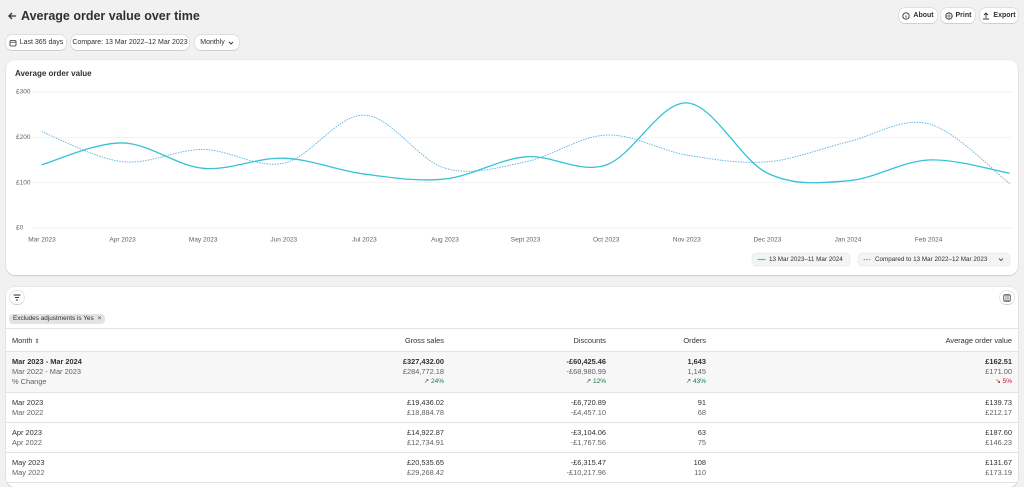 This screenshot has width=1024, height=487. Describe the element at coordinates (370, 340) in the screenshot. I see `column-header: Gross sales` at that location.